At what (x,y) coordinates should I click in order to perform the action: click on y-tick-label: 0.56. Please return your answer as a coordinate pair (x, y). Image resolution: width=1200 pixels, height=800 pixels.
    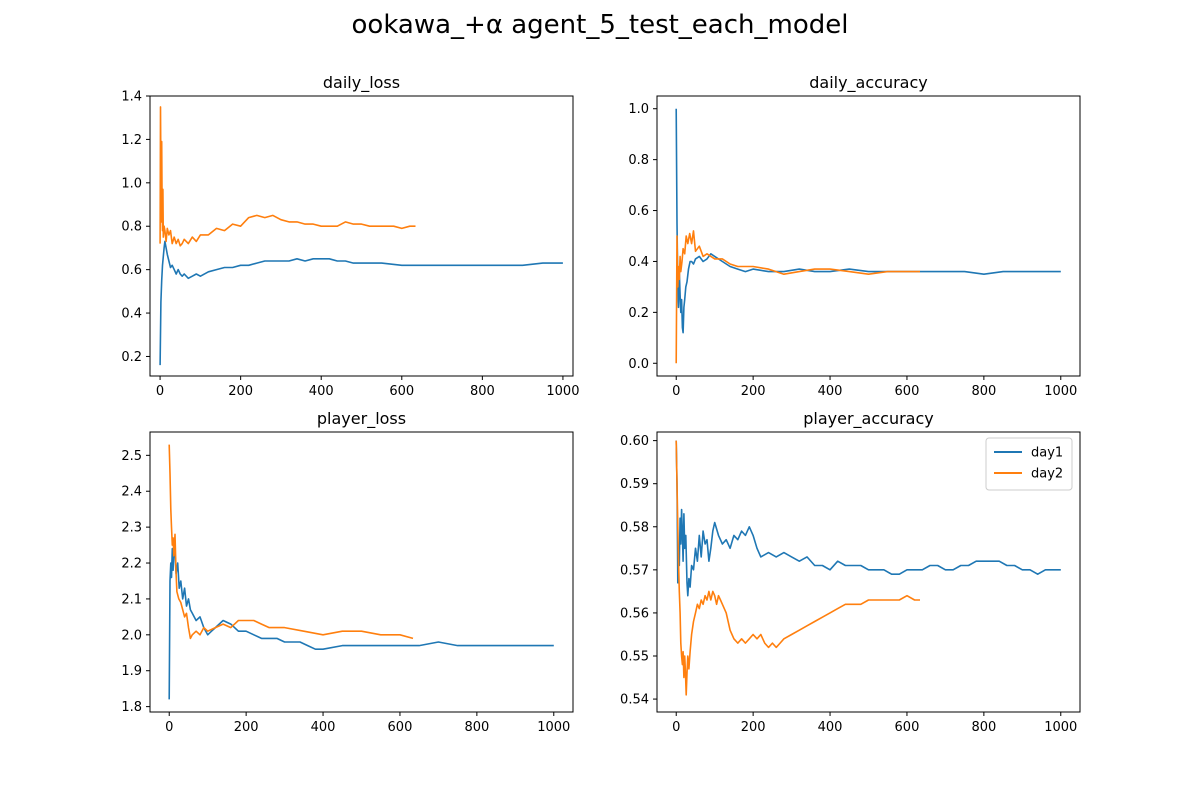
    Looking at the image, I should click on (634, 613).